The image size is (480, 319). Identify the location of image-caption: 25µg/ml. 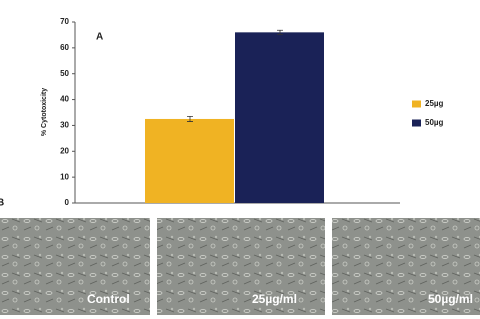
(274, 299).